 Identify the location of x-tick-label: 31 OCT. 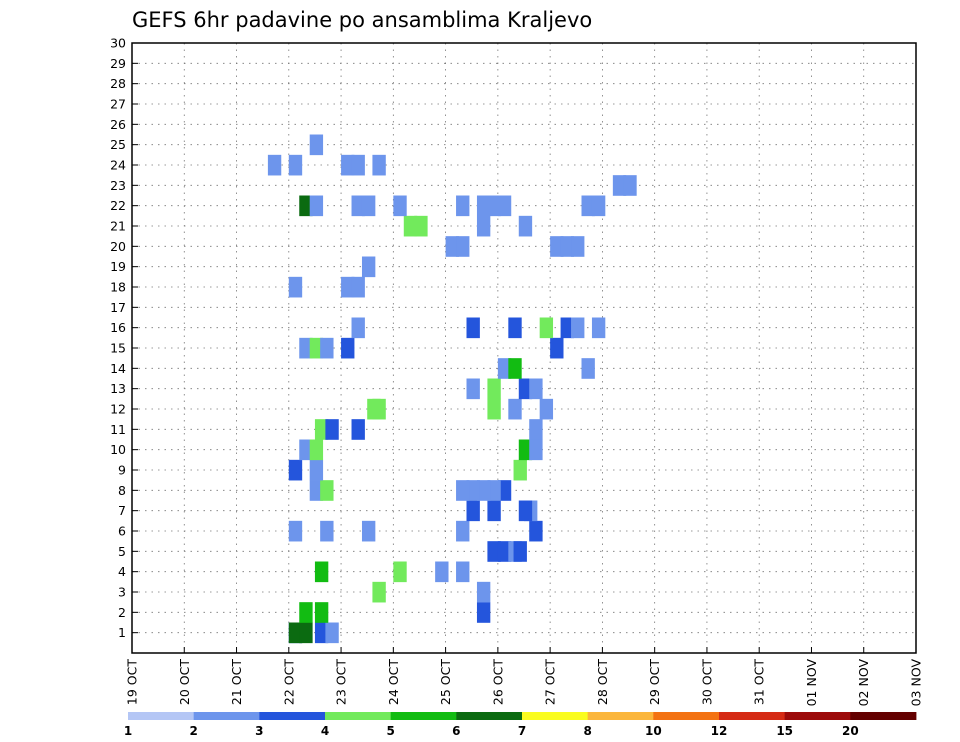
(759, 682).